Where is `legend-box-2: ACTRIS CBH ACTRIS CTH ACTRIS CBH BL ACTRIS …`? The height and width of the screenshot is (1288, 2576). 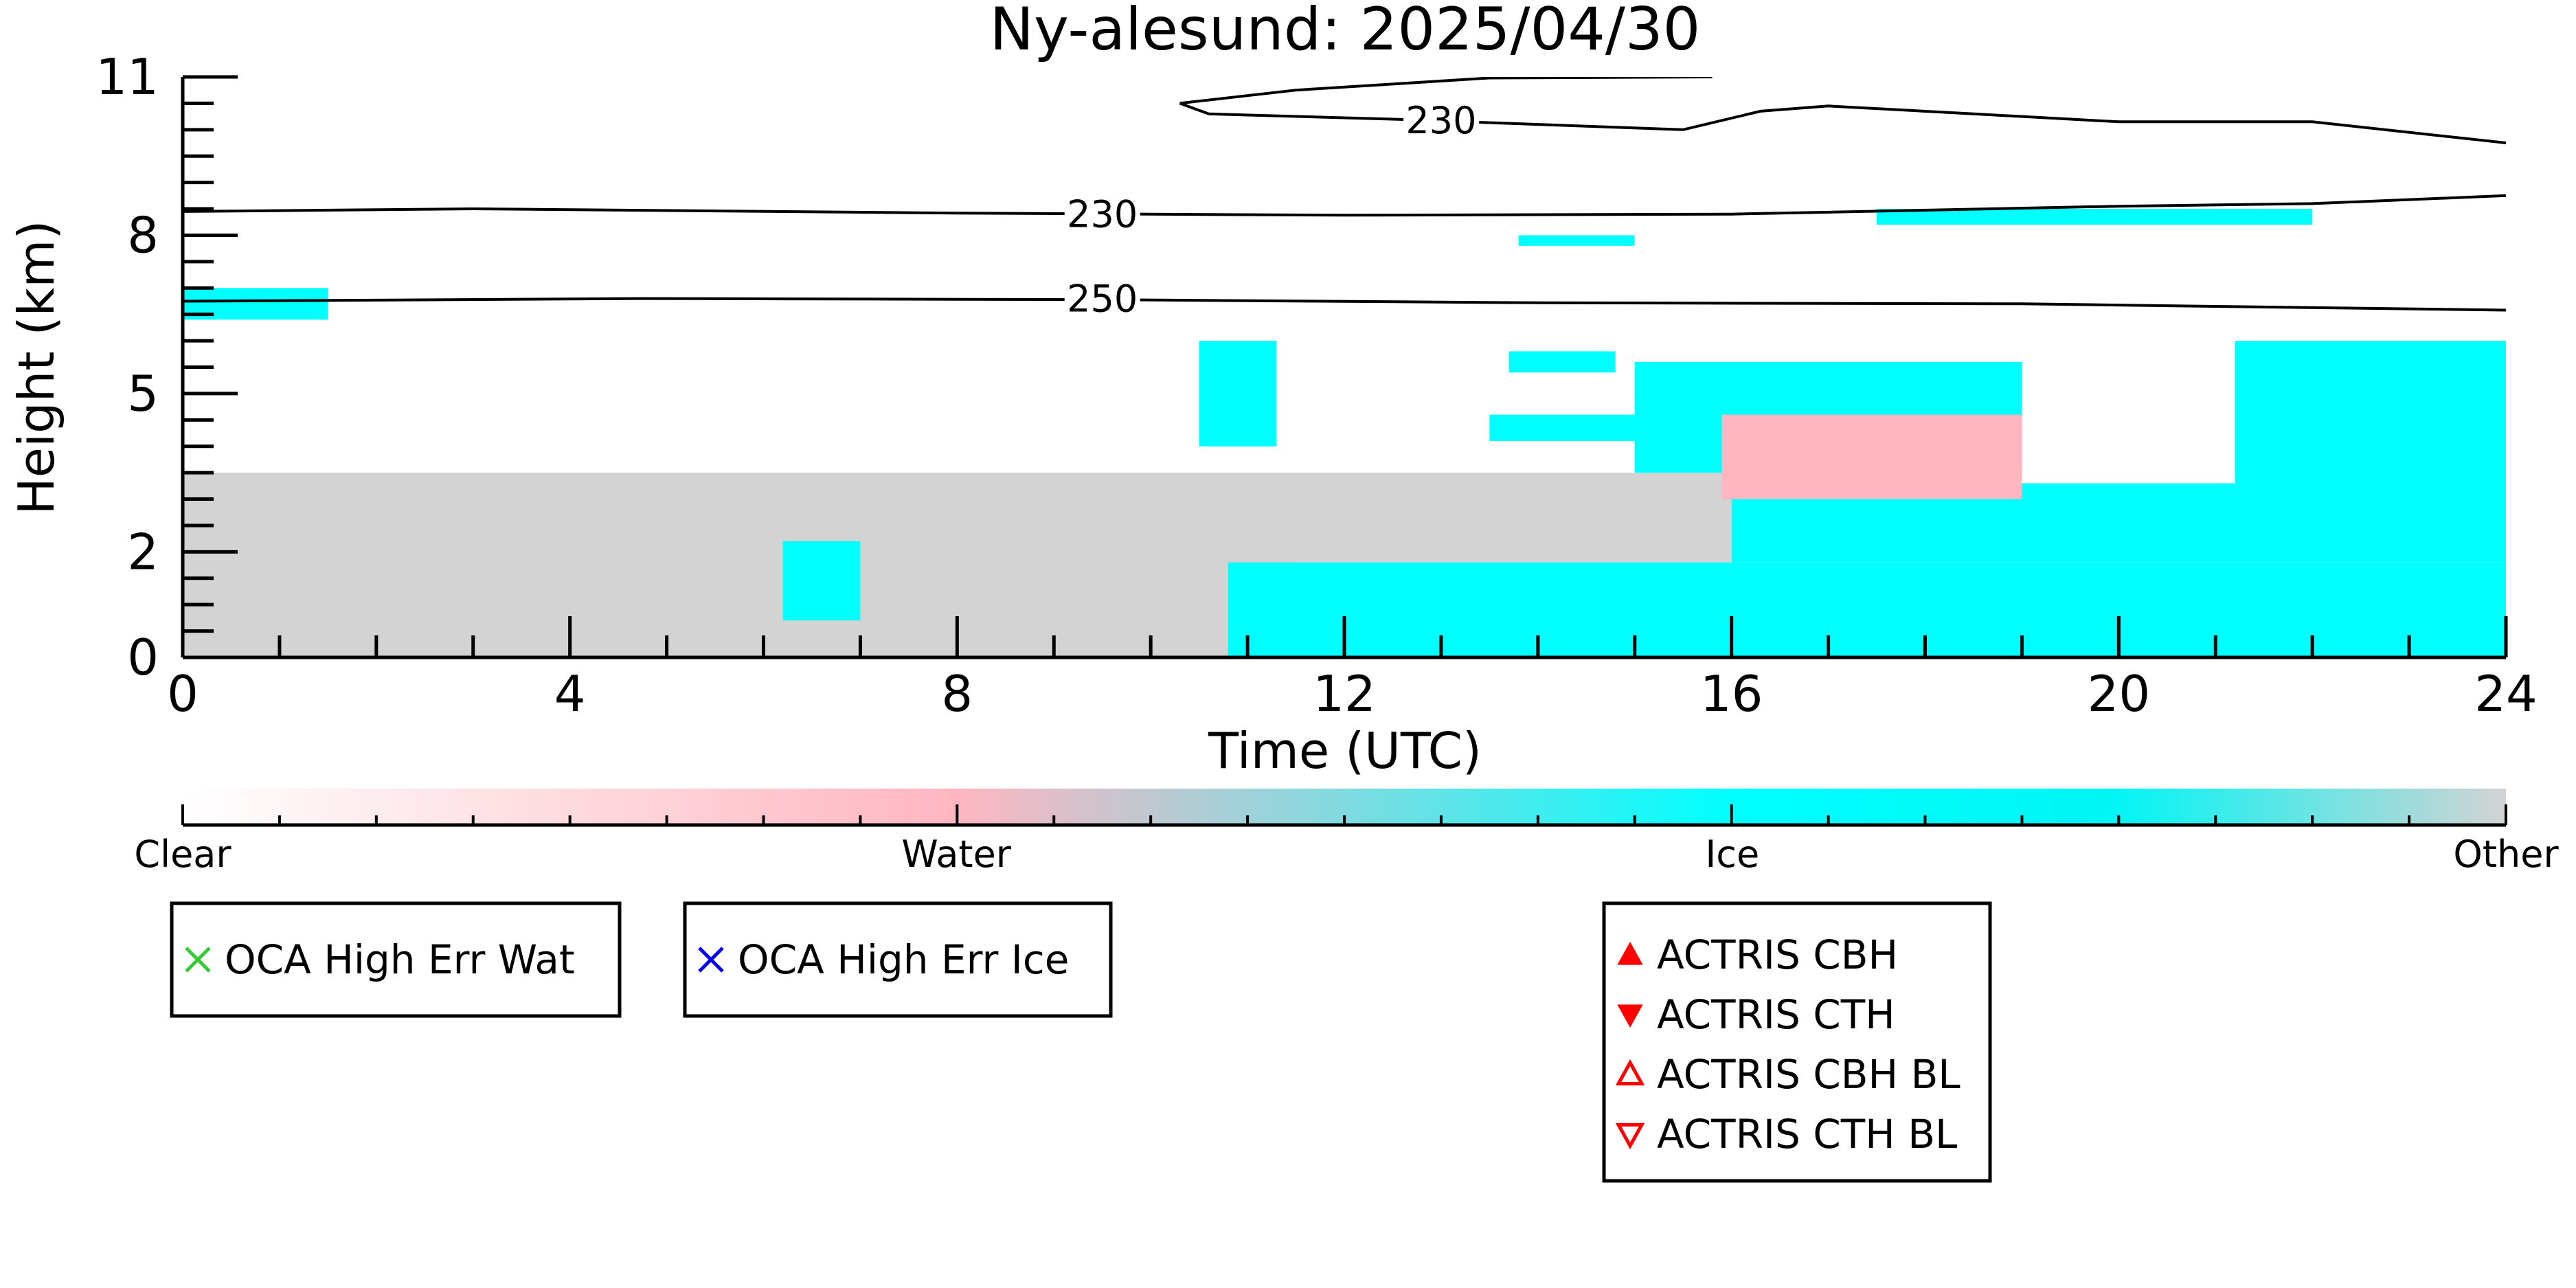 legend-box-2: ACTRIS CBH ACTRIS CTH ACTRIS CBH BL ACTRIS … is located at coordinates (1797, 1042).